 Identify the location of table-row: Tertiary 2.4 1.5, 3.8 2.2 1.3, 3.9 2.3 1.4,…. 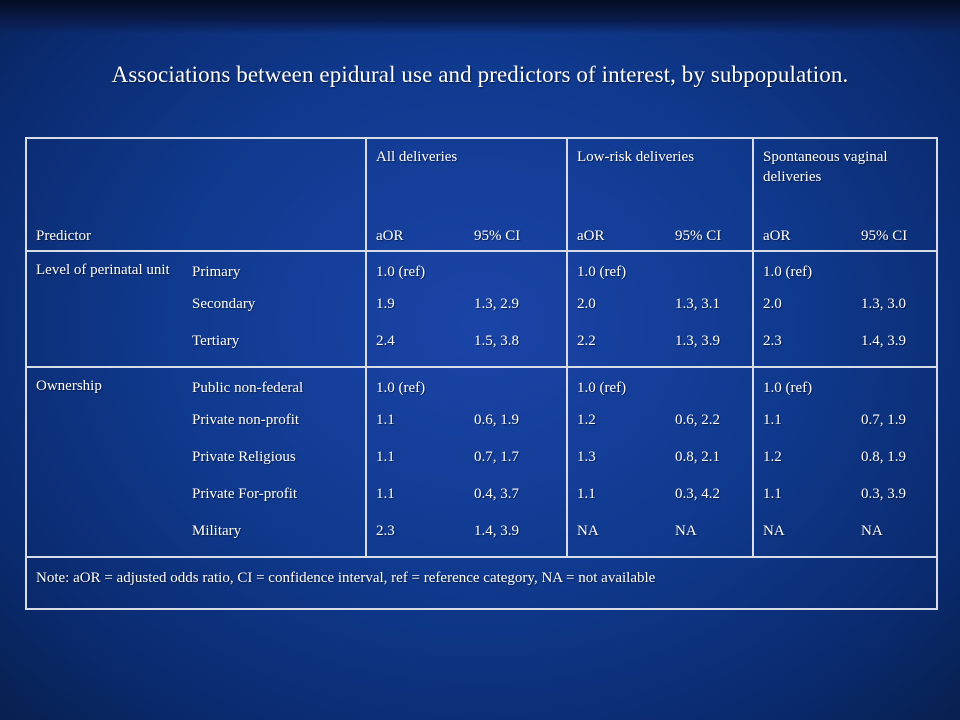
(481, 348).